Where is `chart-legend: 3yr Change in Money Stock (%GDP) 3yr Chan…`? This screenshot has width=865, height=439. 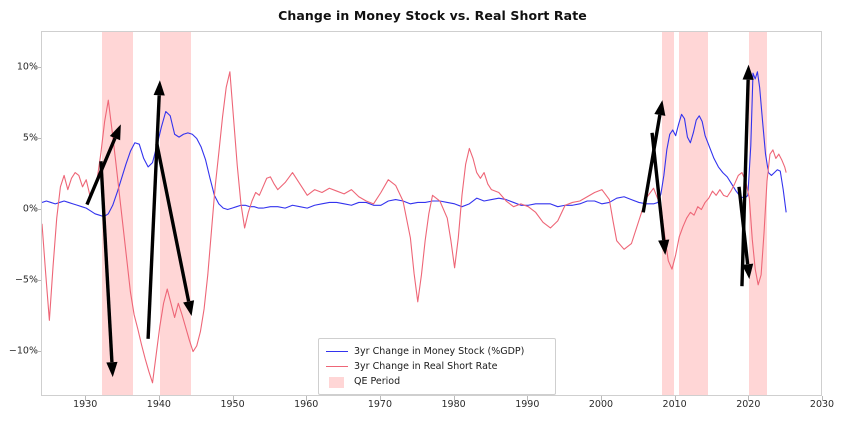
chart-legend: 3yr Change in Money Stock (%GDP) 3yr Chan… is located at coordinates (437, 366).